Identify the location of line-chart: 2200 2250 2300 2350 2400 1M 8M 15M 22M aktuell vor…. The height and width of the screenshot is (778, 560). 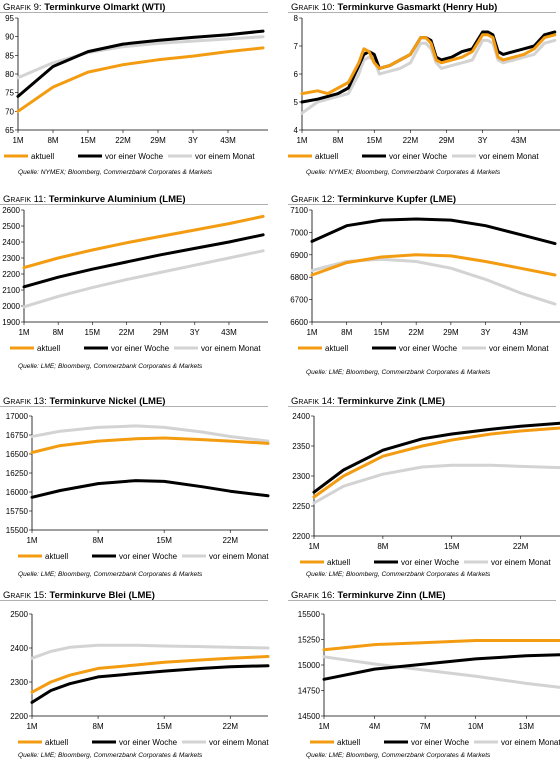
(426, 489).